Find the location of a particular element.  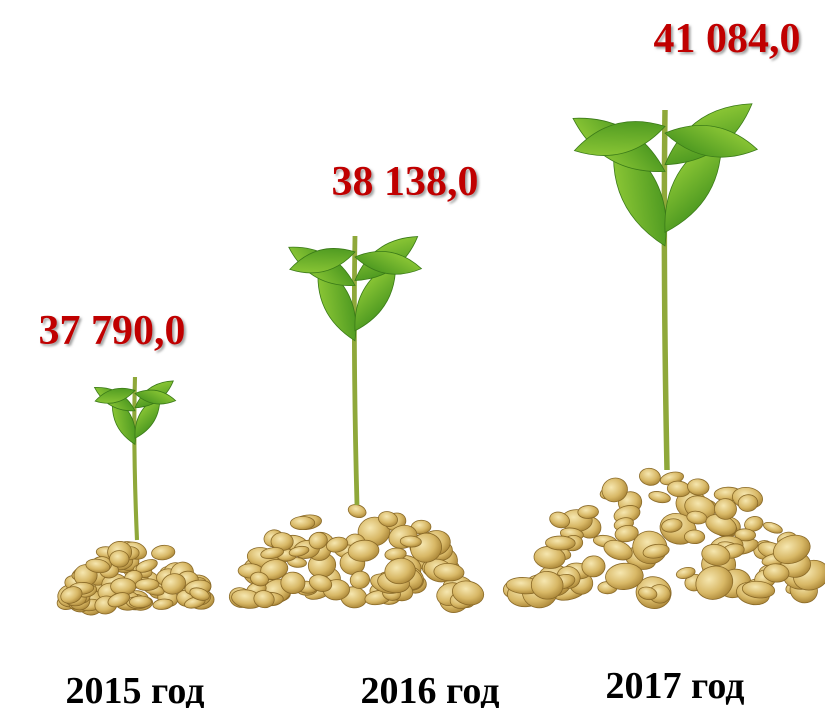

value-label: 37 790,0 is located at coordinates (112, 331).